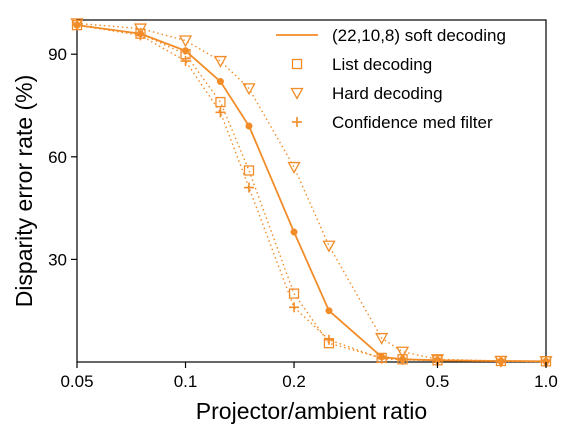 Image resolution: width=581 pixels, height=439 pixels. What do you see at coordinates (57, 157) in the screenshot?
I see `y-tick-label: 60` at bounding box center [57, 157].